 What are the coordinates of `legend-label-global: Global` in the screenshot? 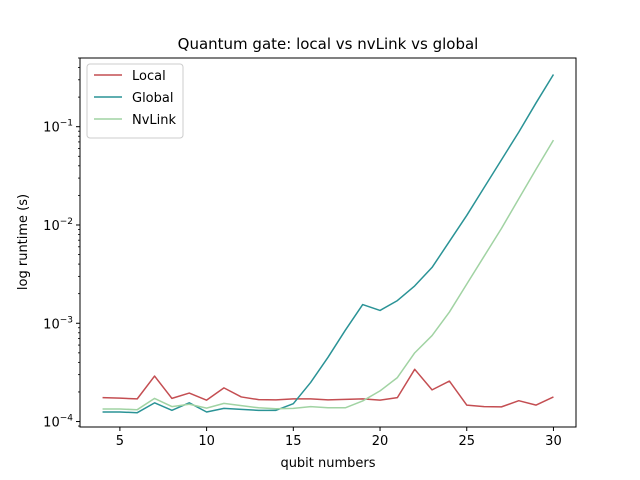 It's located at (152, 98).